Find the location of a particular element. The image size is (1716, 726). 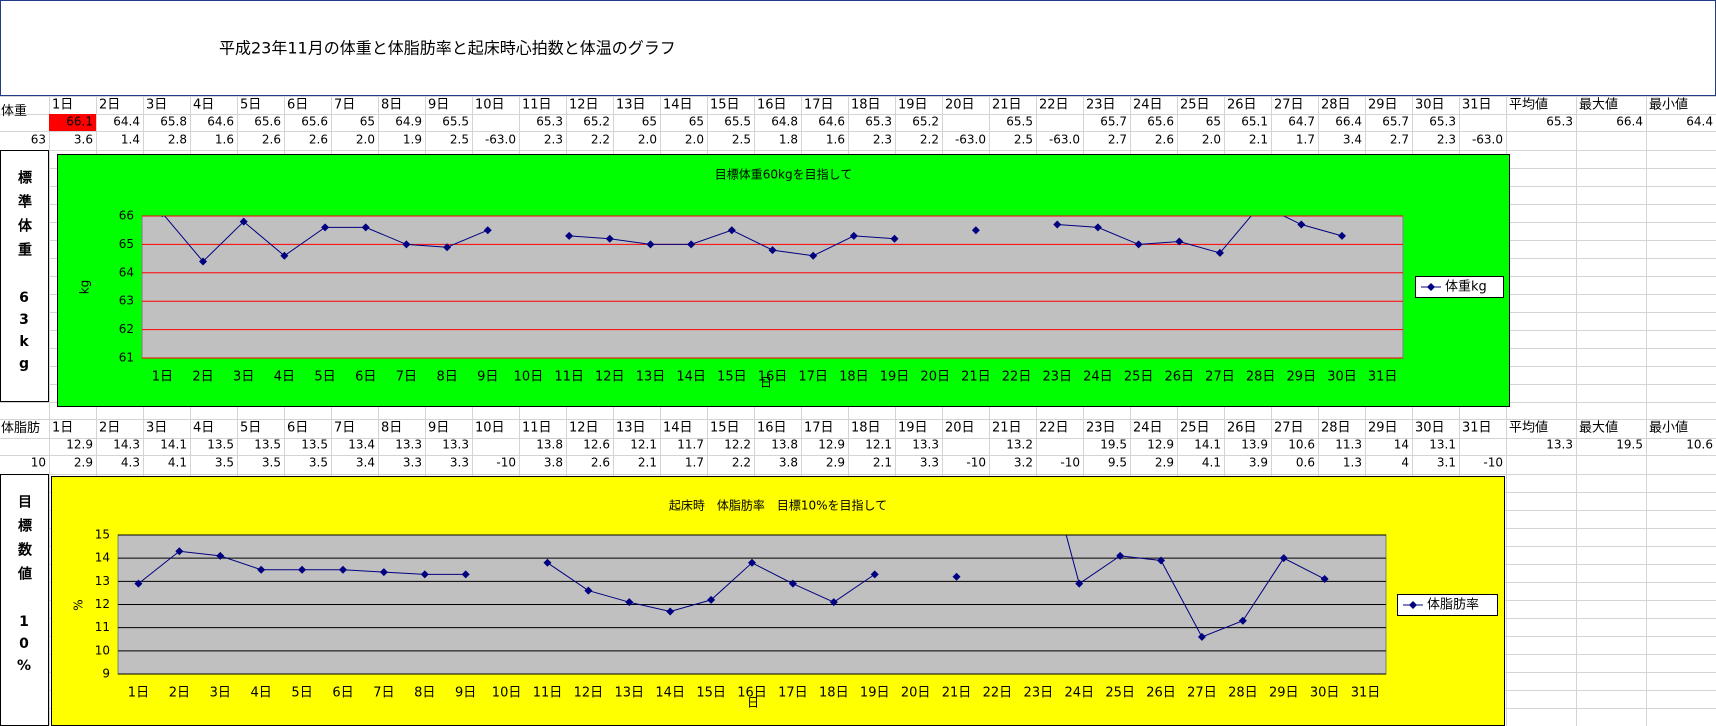

day-diff: 1.6 is located at coordinates (835, 140).